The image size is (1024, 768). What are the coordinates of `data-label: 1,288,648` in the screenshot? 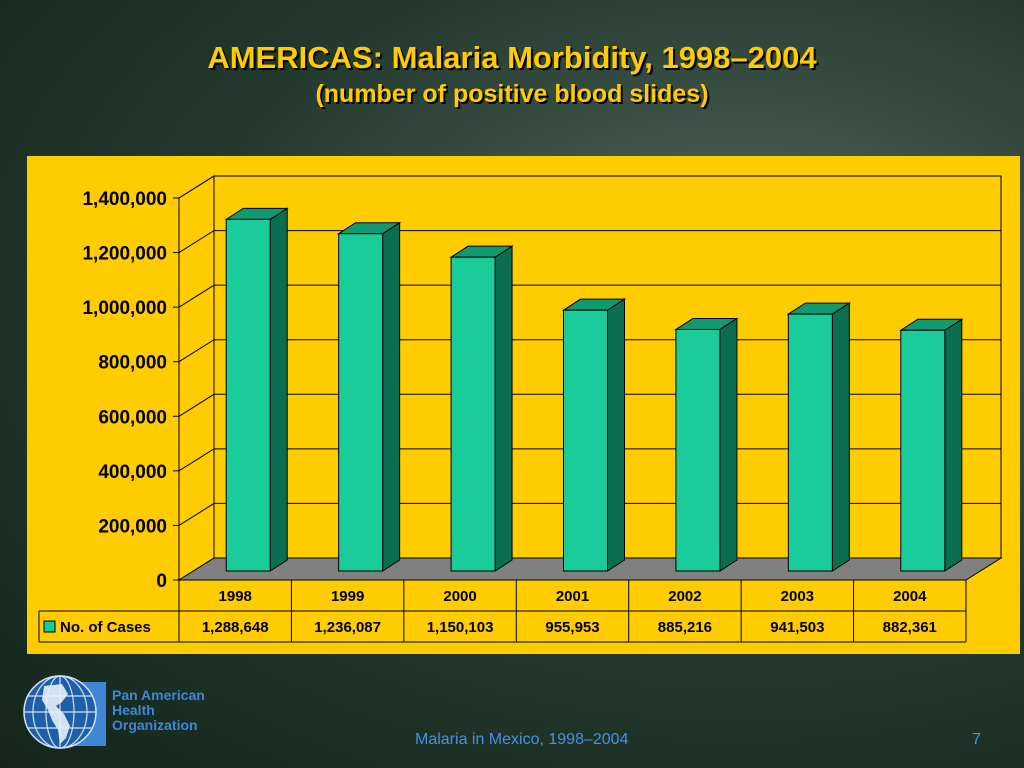 It's located at (235, 627).